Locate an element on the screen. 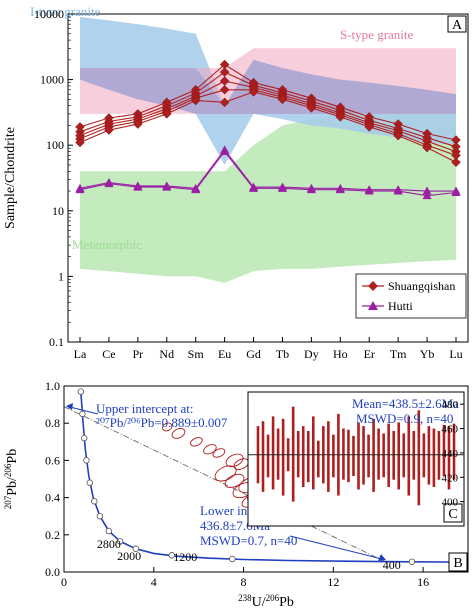 This screenshot has height=612, width=474. y-tick-label: 400 is located at coordinates (450, 503).